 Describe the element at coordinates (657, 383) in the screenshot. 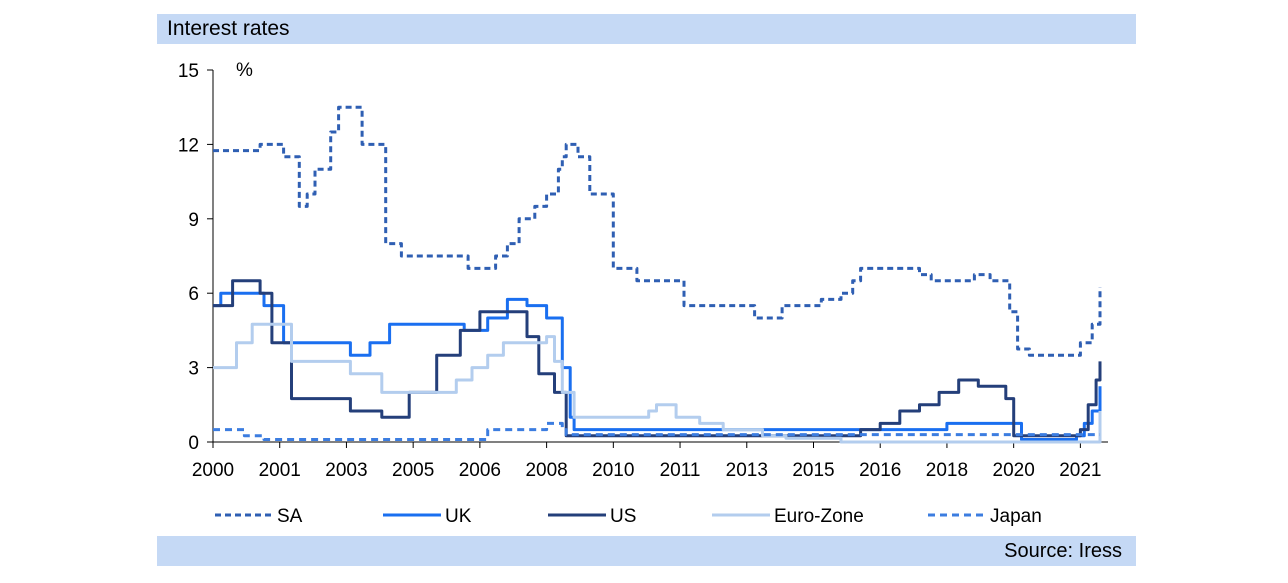

I see `series-line-euro-zone` at that location.